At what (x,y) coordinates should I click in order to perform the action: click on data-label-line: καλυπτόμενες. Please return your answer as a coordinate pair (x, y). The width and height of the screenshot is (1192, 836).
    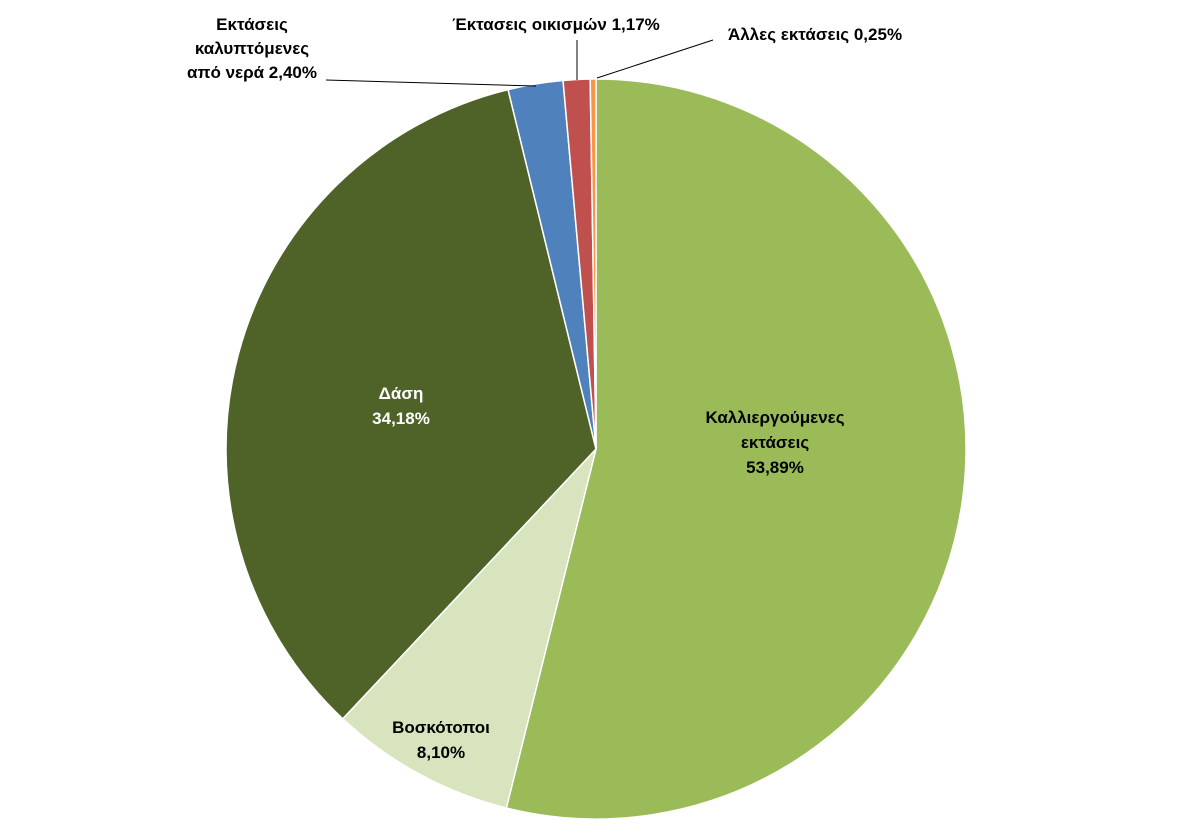
    Looking at the image, I should click on (252, 48).